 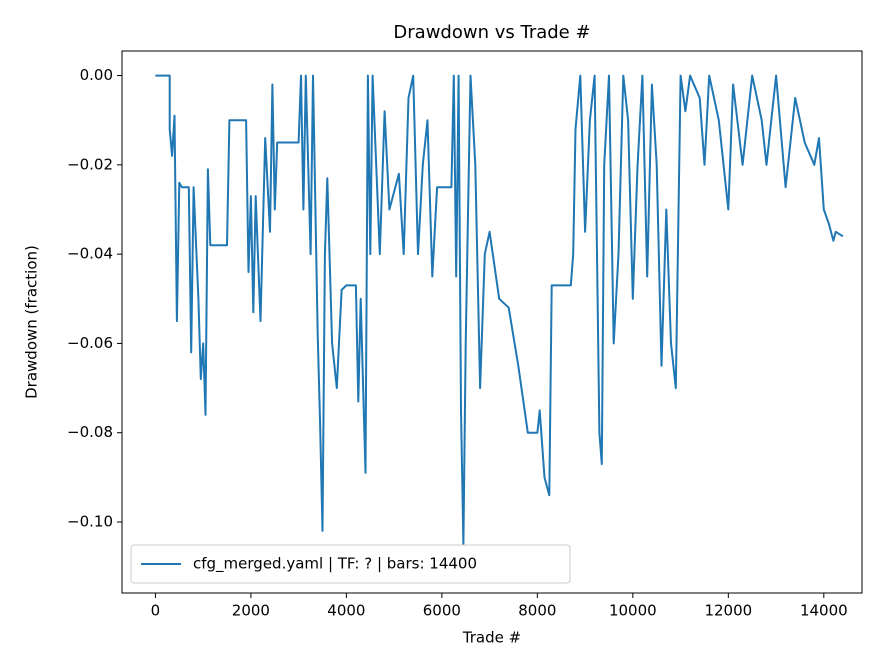 What do you see at coordinates (90, 432) in the screenshot?
I see `y-tick-label: −0.08` at bounding box center [90, 432].